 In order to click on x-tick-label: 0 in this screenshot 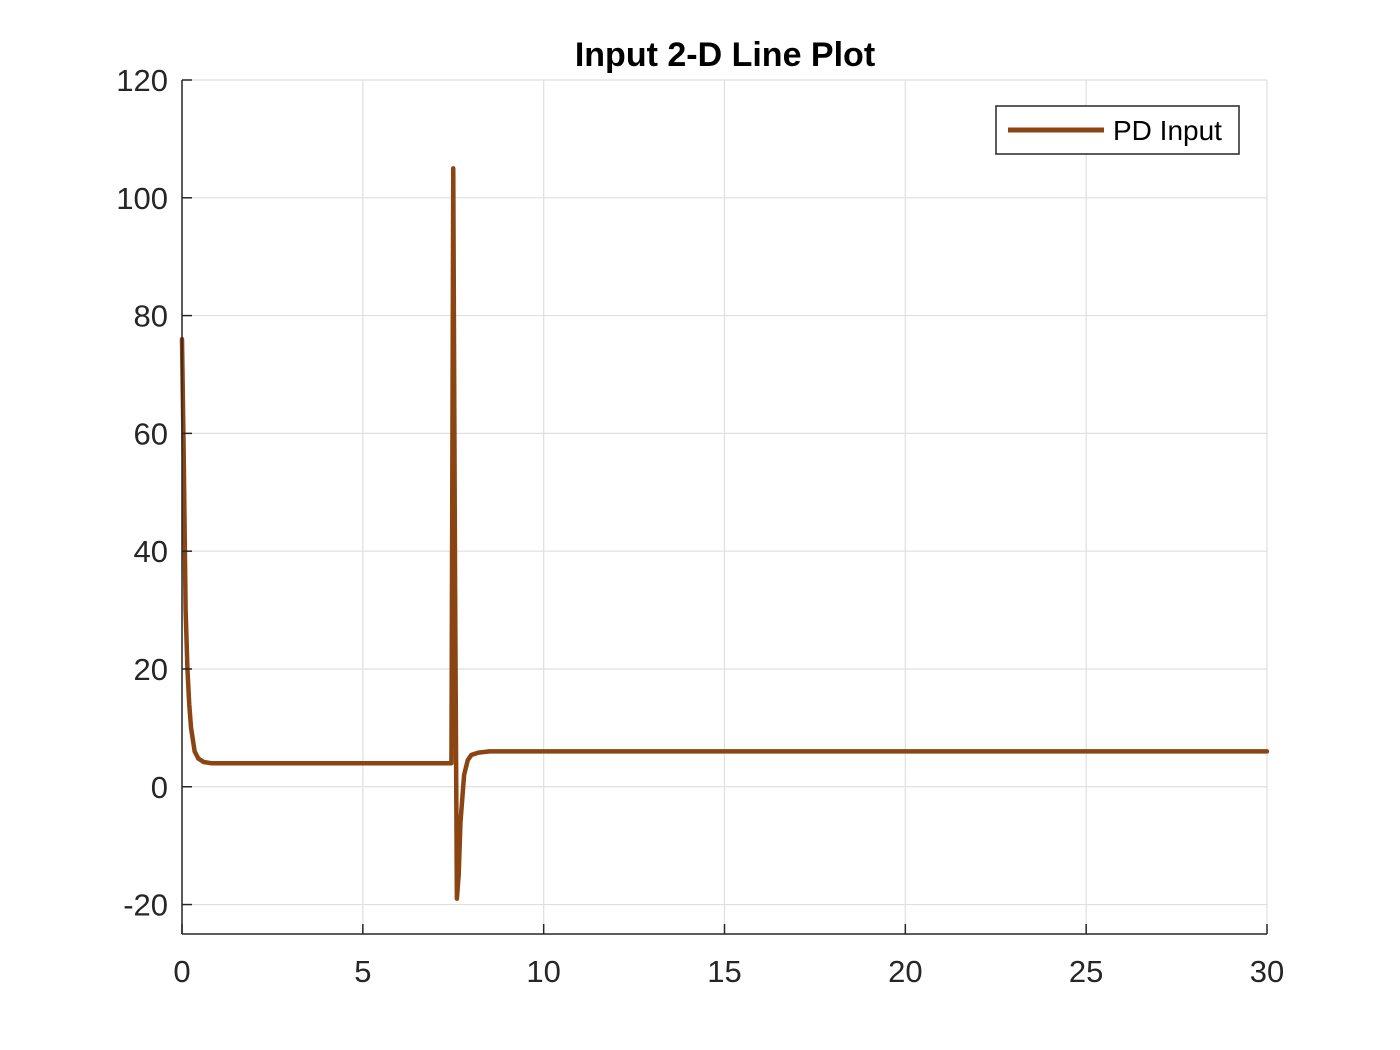, I will do `click(181, 971)`.